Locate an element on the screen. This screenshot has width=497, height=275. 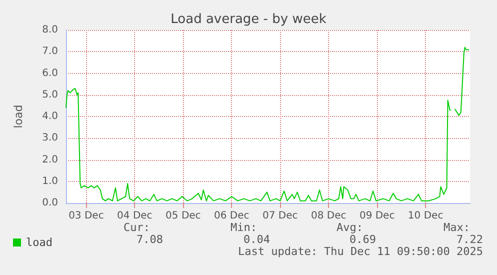
text: Last update: Thu Dec 11 09:50:00 2025 is located at coordinates (361, 251).